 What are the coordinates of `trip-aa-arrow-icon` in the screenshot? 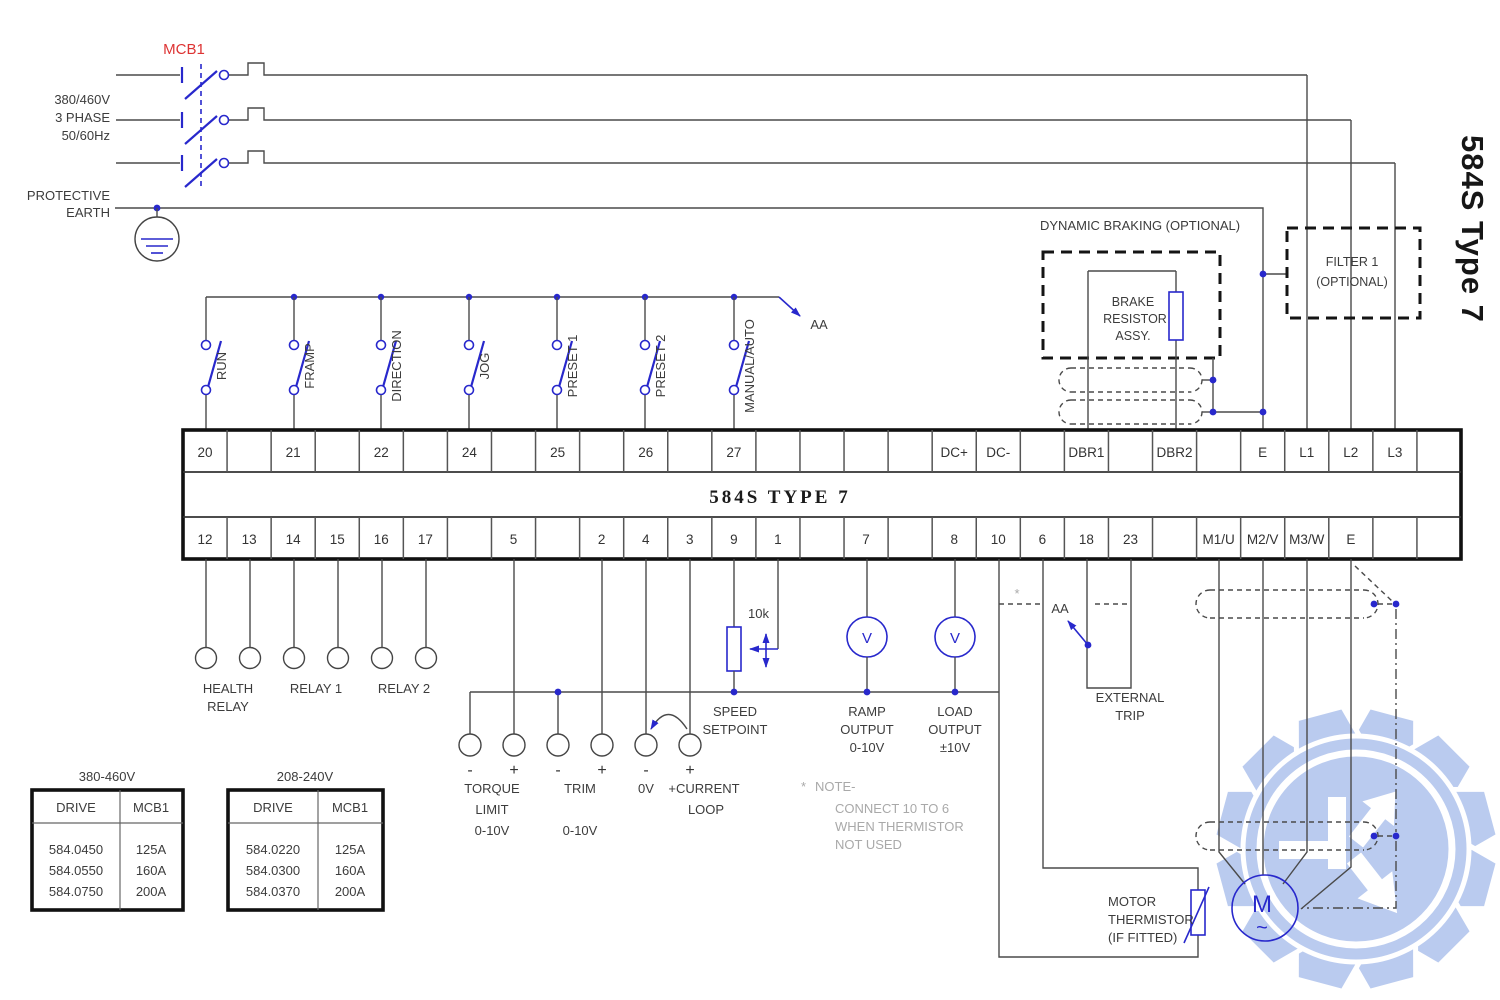 It's located at (1078, 633).